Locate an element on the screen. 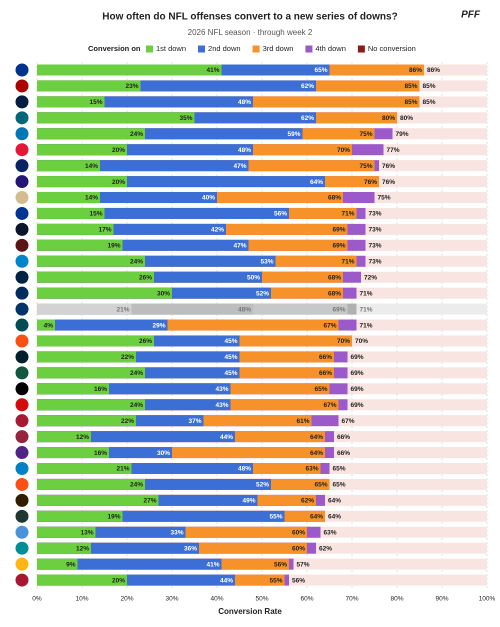  value-label: 63% is located at coordinates (311, 469).